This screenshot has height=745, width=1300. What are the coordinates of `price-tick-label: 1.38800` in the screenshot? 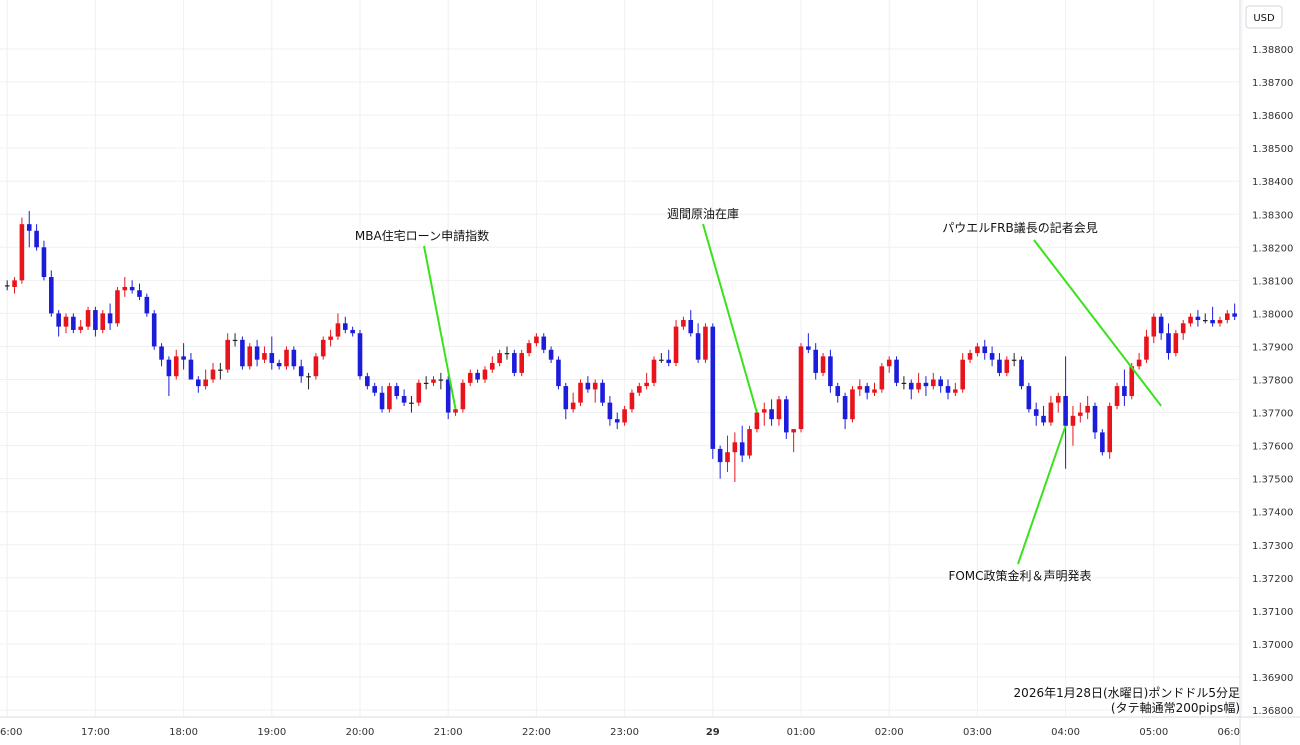 It's located at (1272, 50).